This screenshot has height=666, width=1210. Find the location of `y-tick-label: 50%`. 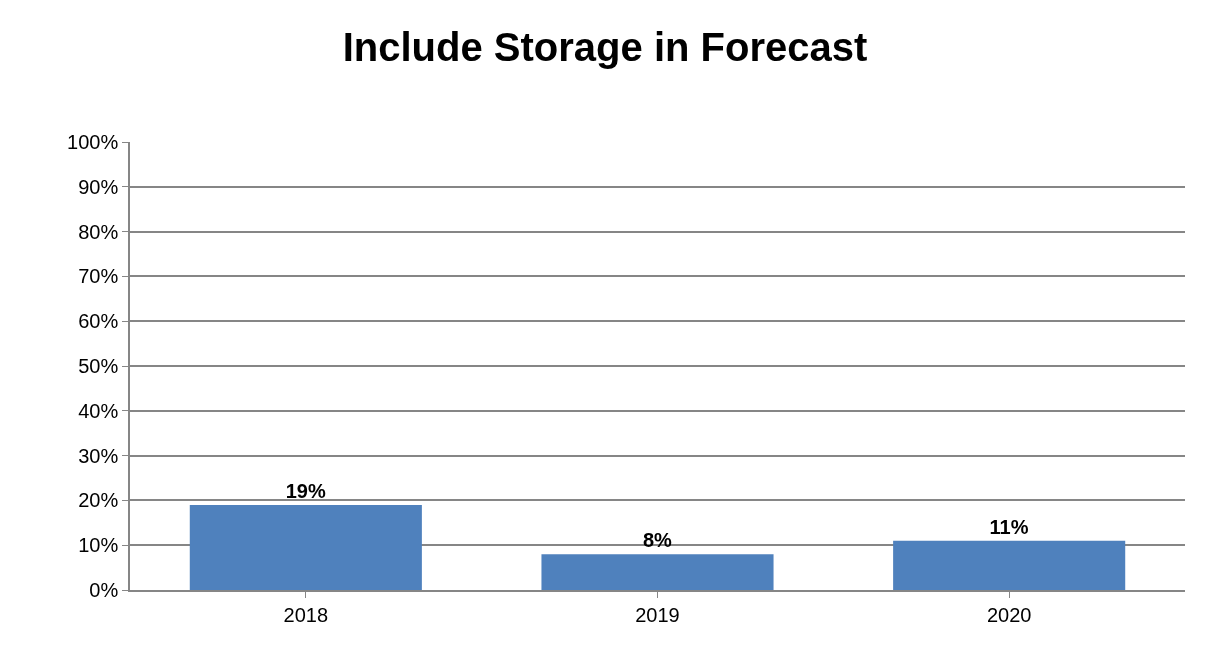

y-tick-label: 50% is located at coordinates (98, 366).